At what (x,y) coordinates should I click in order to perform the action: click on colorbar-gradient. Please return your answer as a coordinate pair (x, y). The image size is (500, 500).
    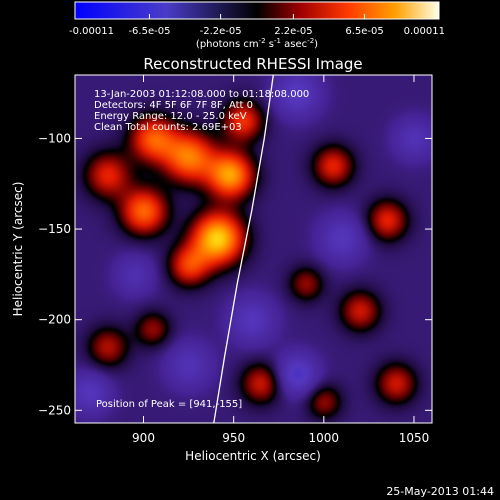
    Looking at the image, I should click on (257, 10).